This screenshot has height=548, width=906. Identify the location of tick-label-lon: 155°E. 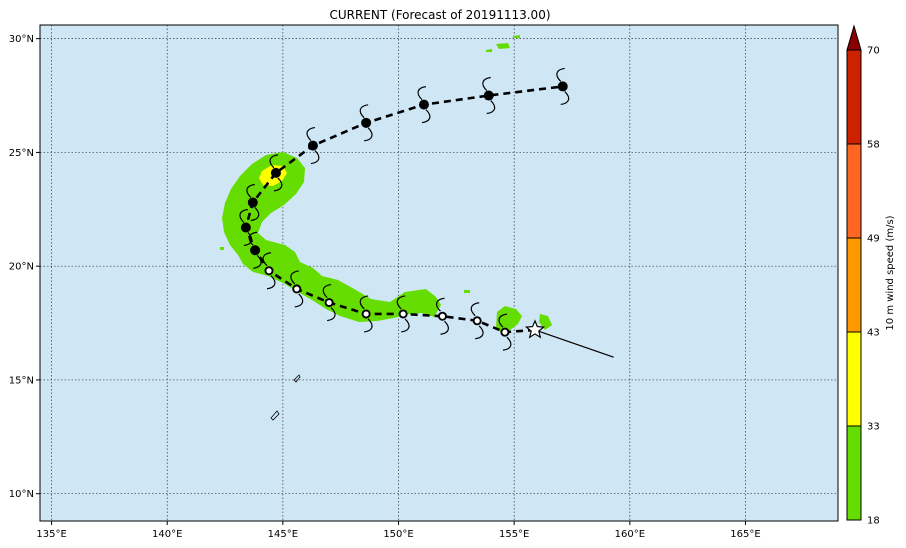
(514, 534).